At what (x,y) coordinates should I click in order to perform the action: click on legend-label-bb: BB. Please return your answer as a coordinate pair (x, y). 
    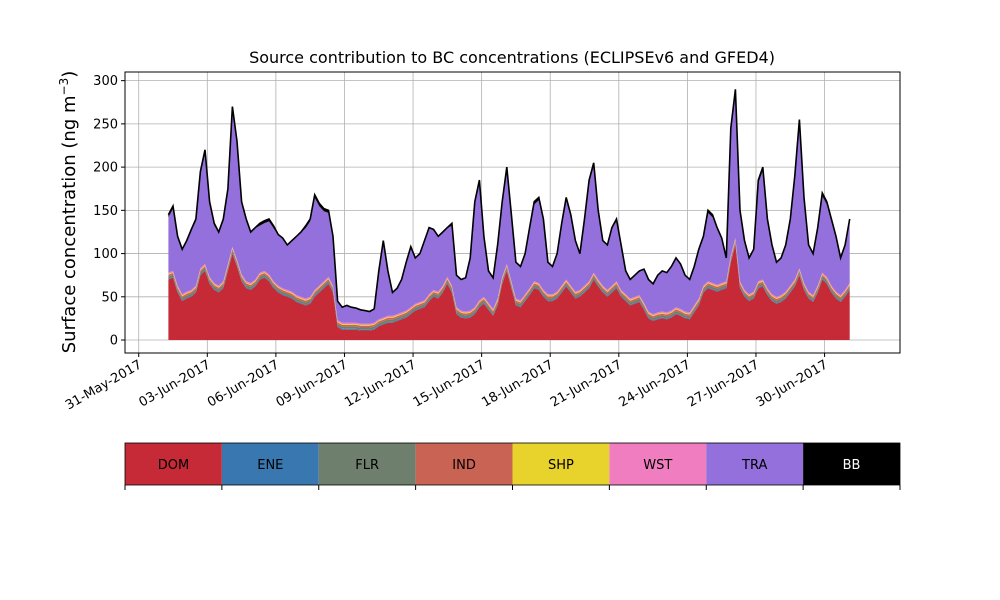
    Looking at the image, I should click on (852, 465).